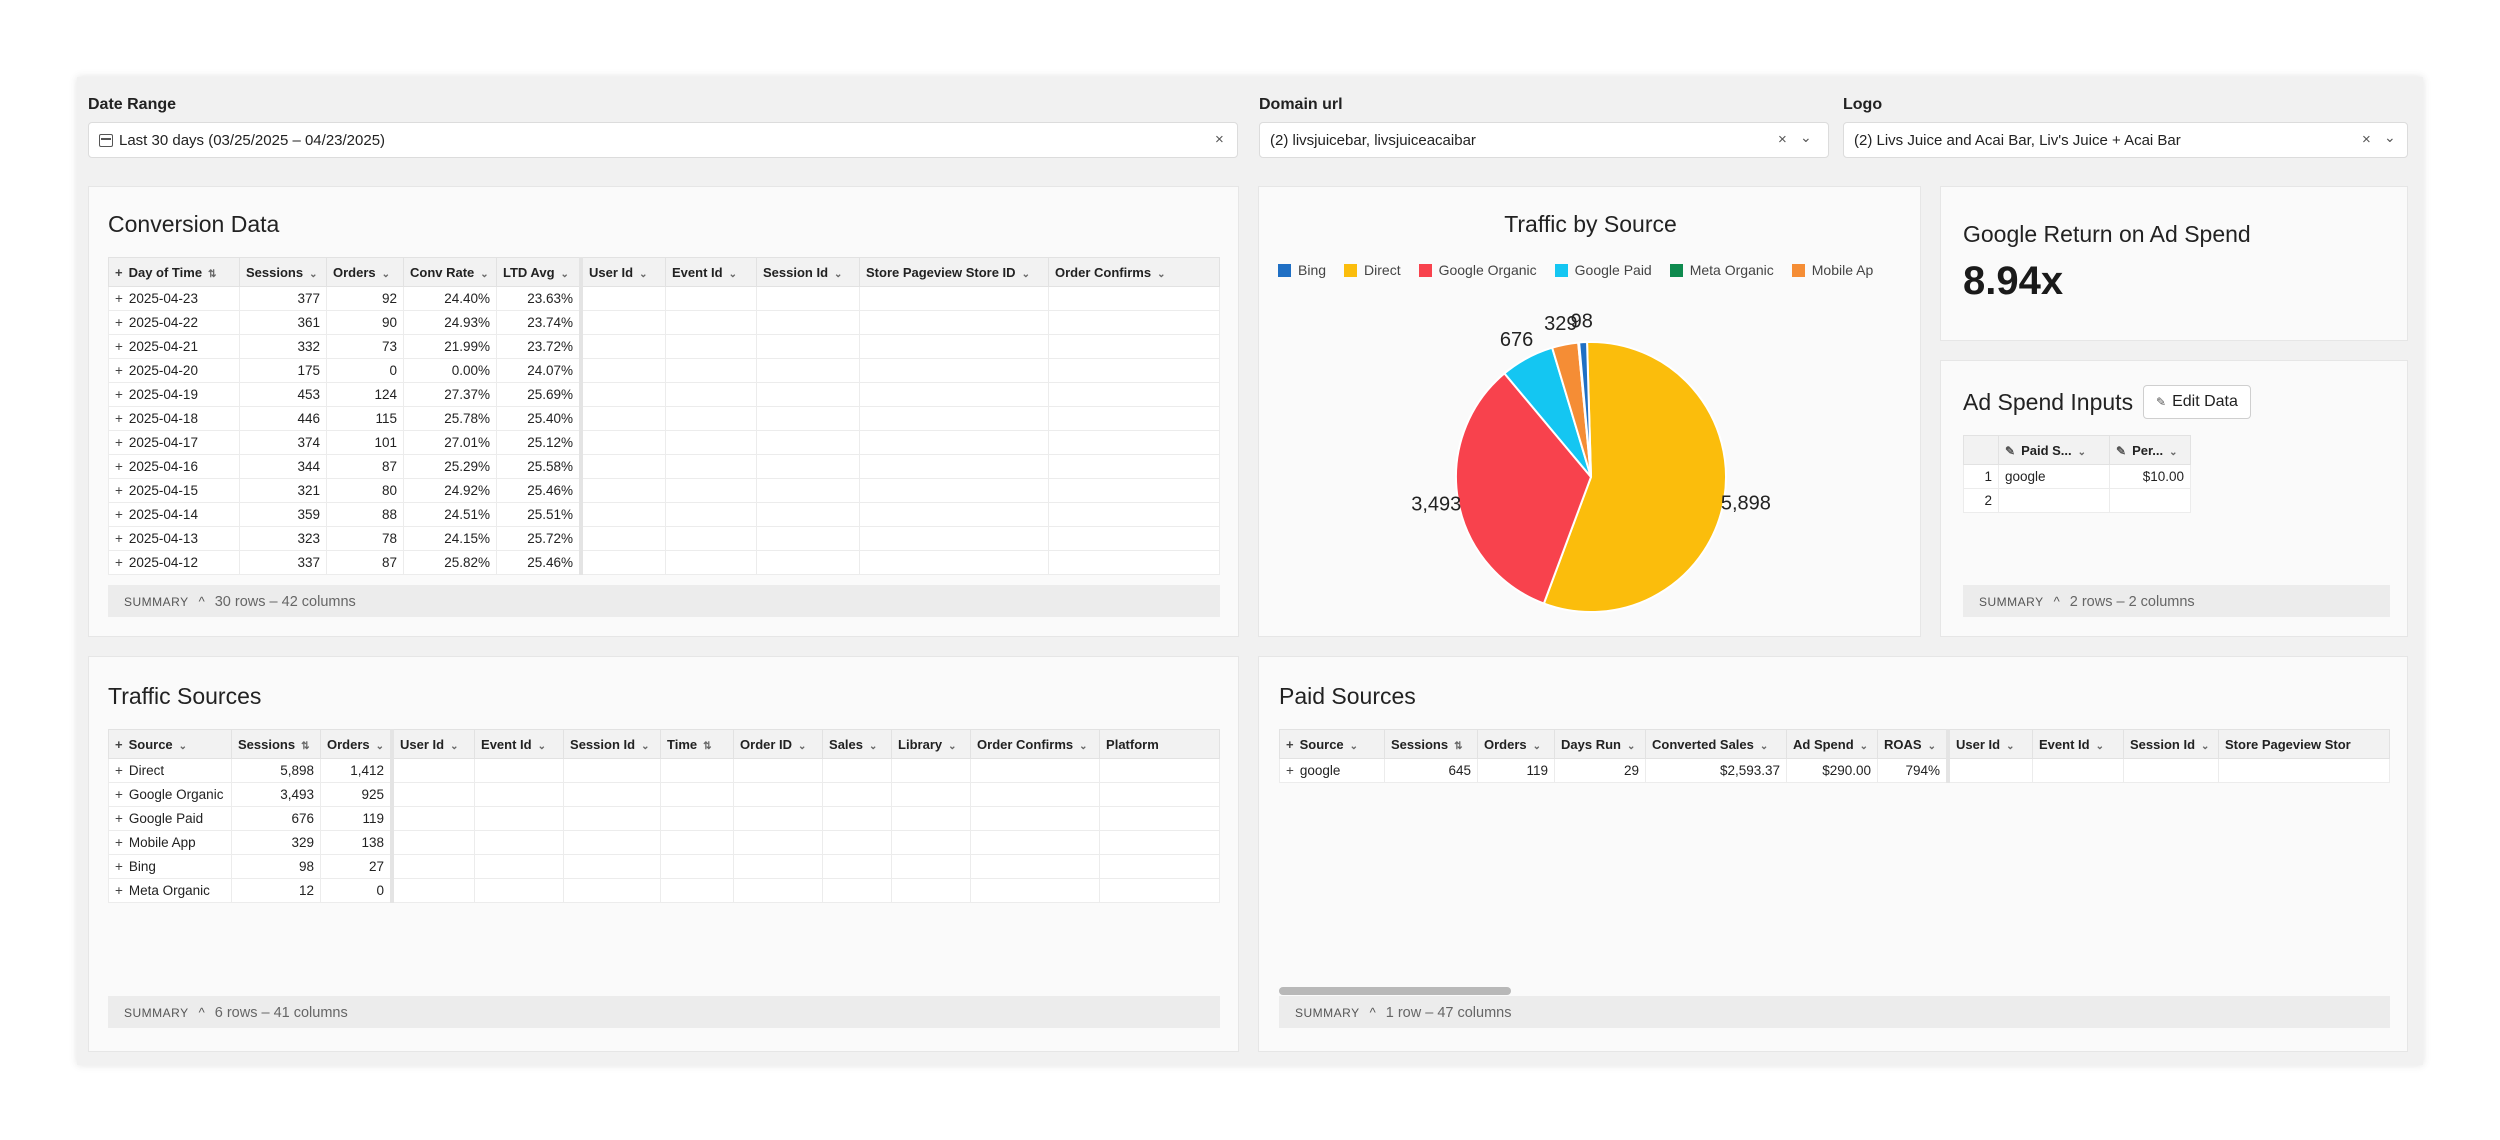  What do you see at coordinates (664, 514) in the screenshot?
I see `table-row: +2025-04-14 359 88 24.51% 25.51%` at bounding box center [664, 514].